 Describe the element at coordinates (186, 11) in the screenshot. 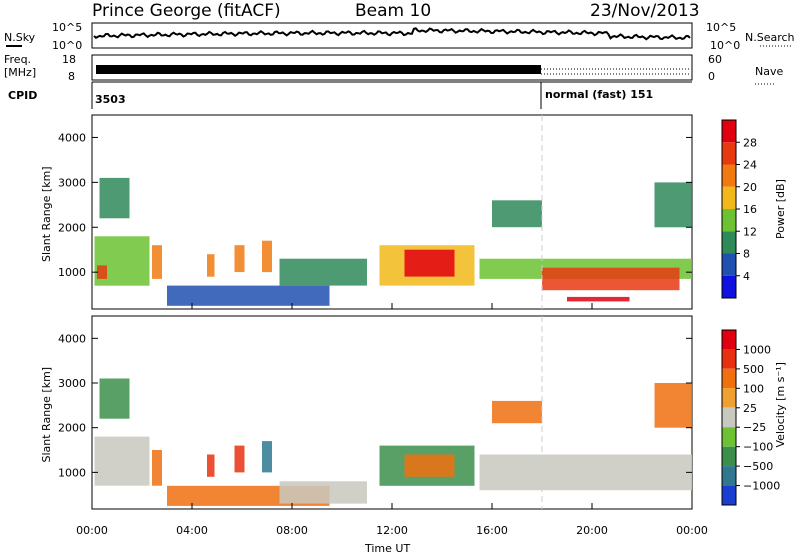

I see `station-title: Prince George (fitACF)` at that location.